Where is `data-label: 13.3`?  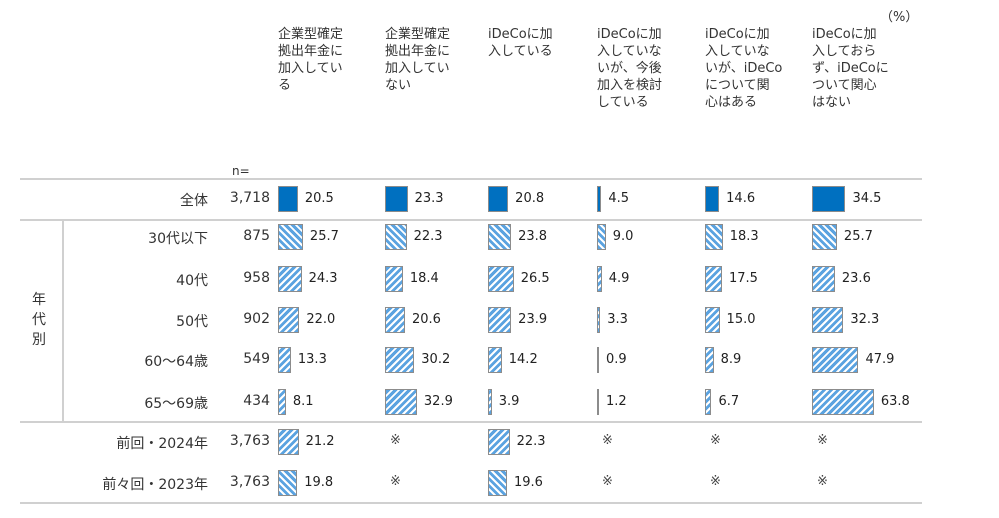
data-label: 13.3 is located at coordinates (312, 359).